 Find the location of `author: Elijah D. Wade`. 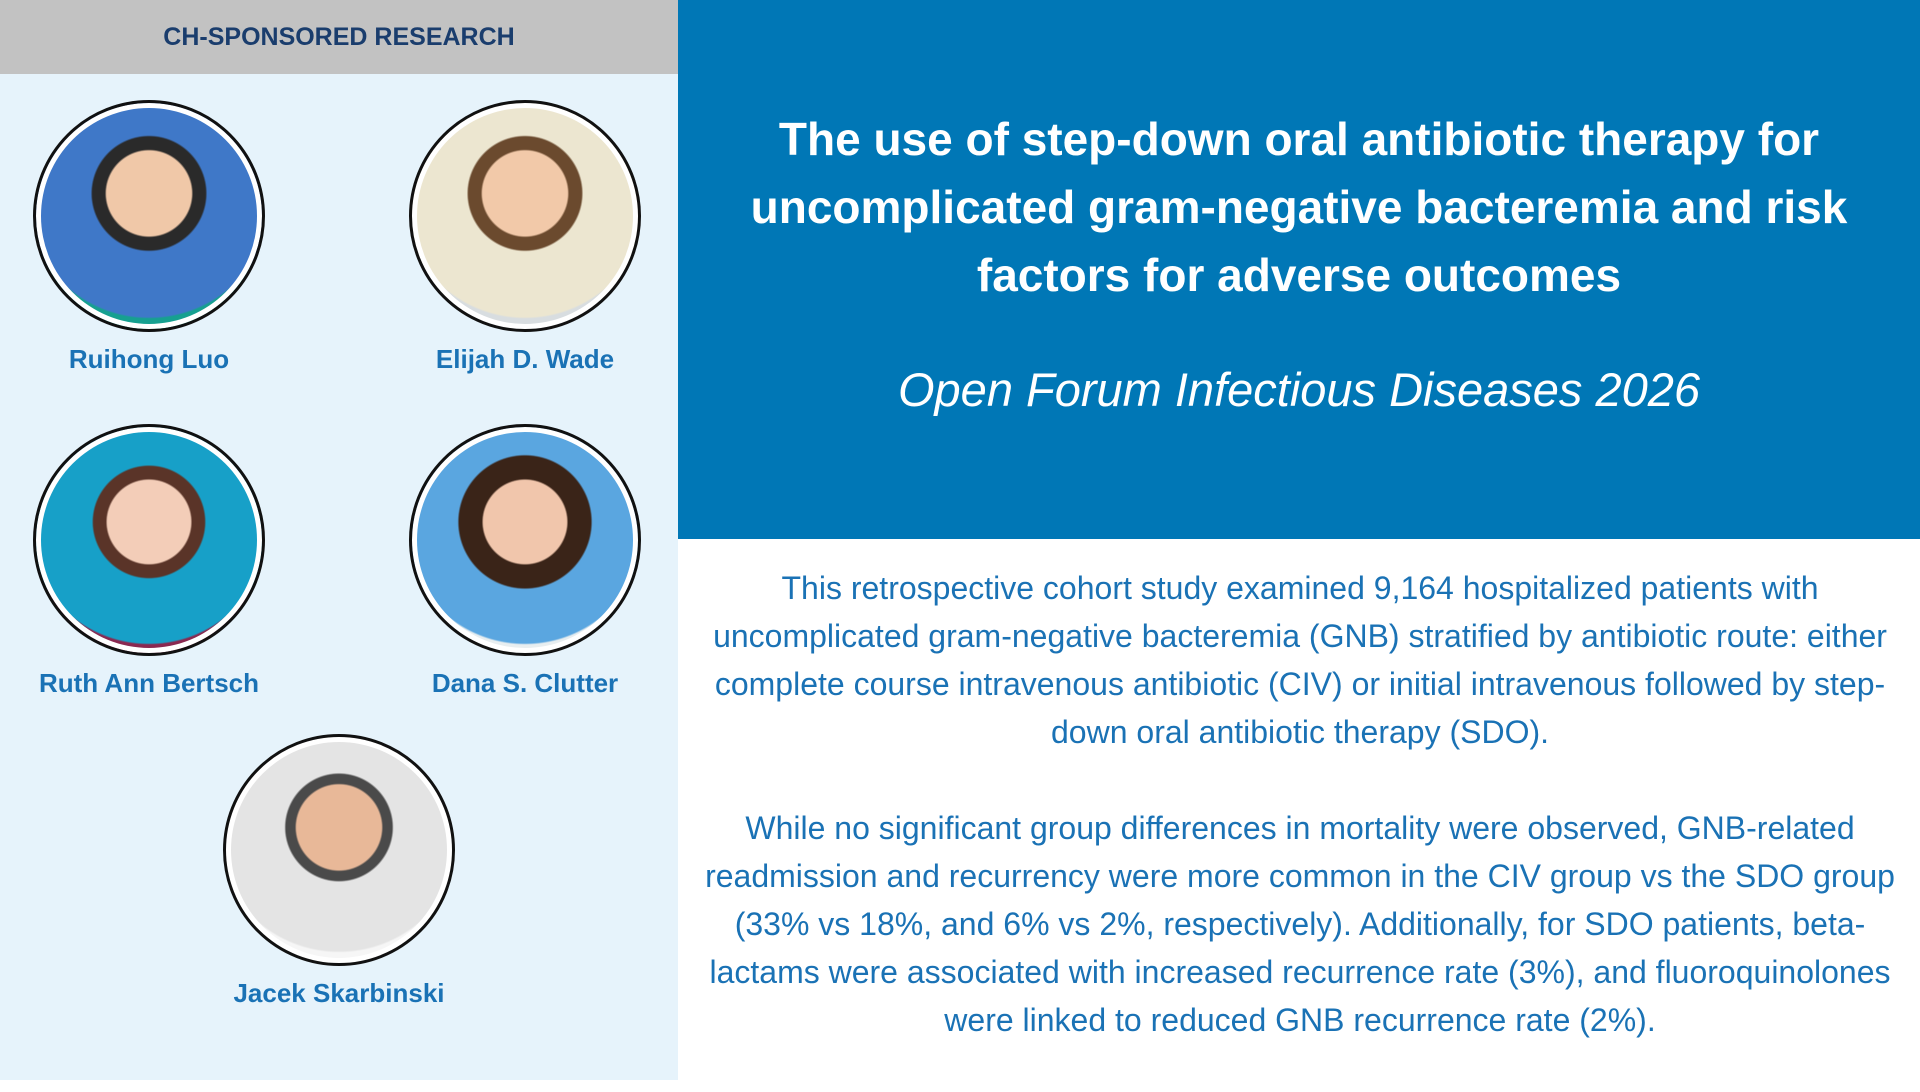

author: Elijah D. Wade is located at coordinates (525, 237).